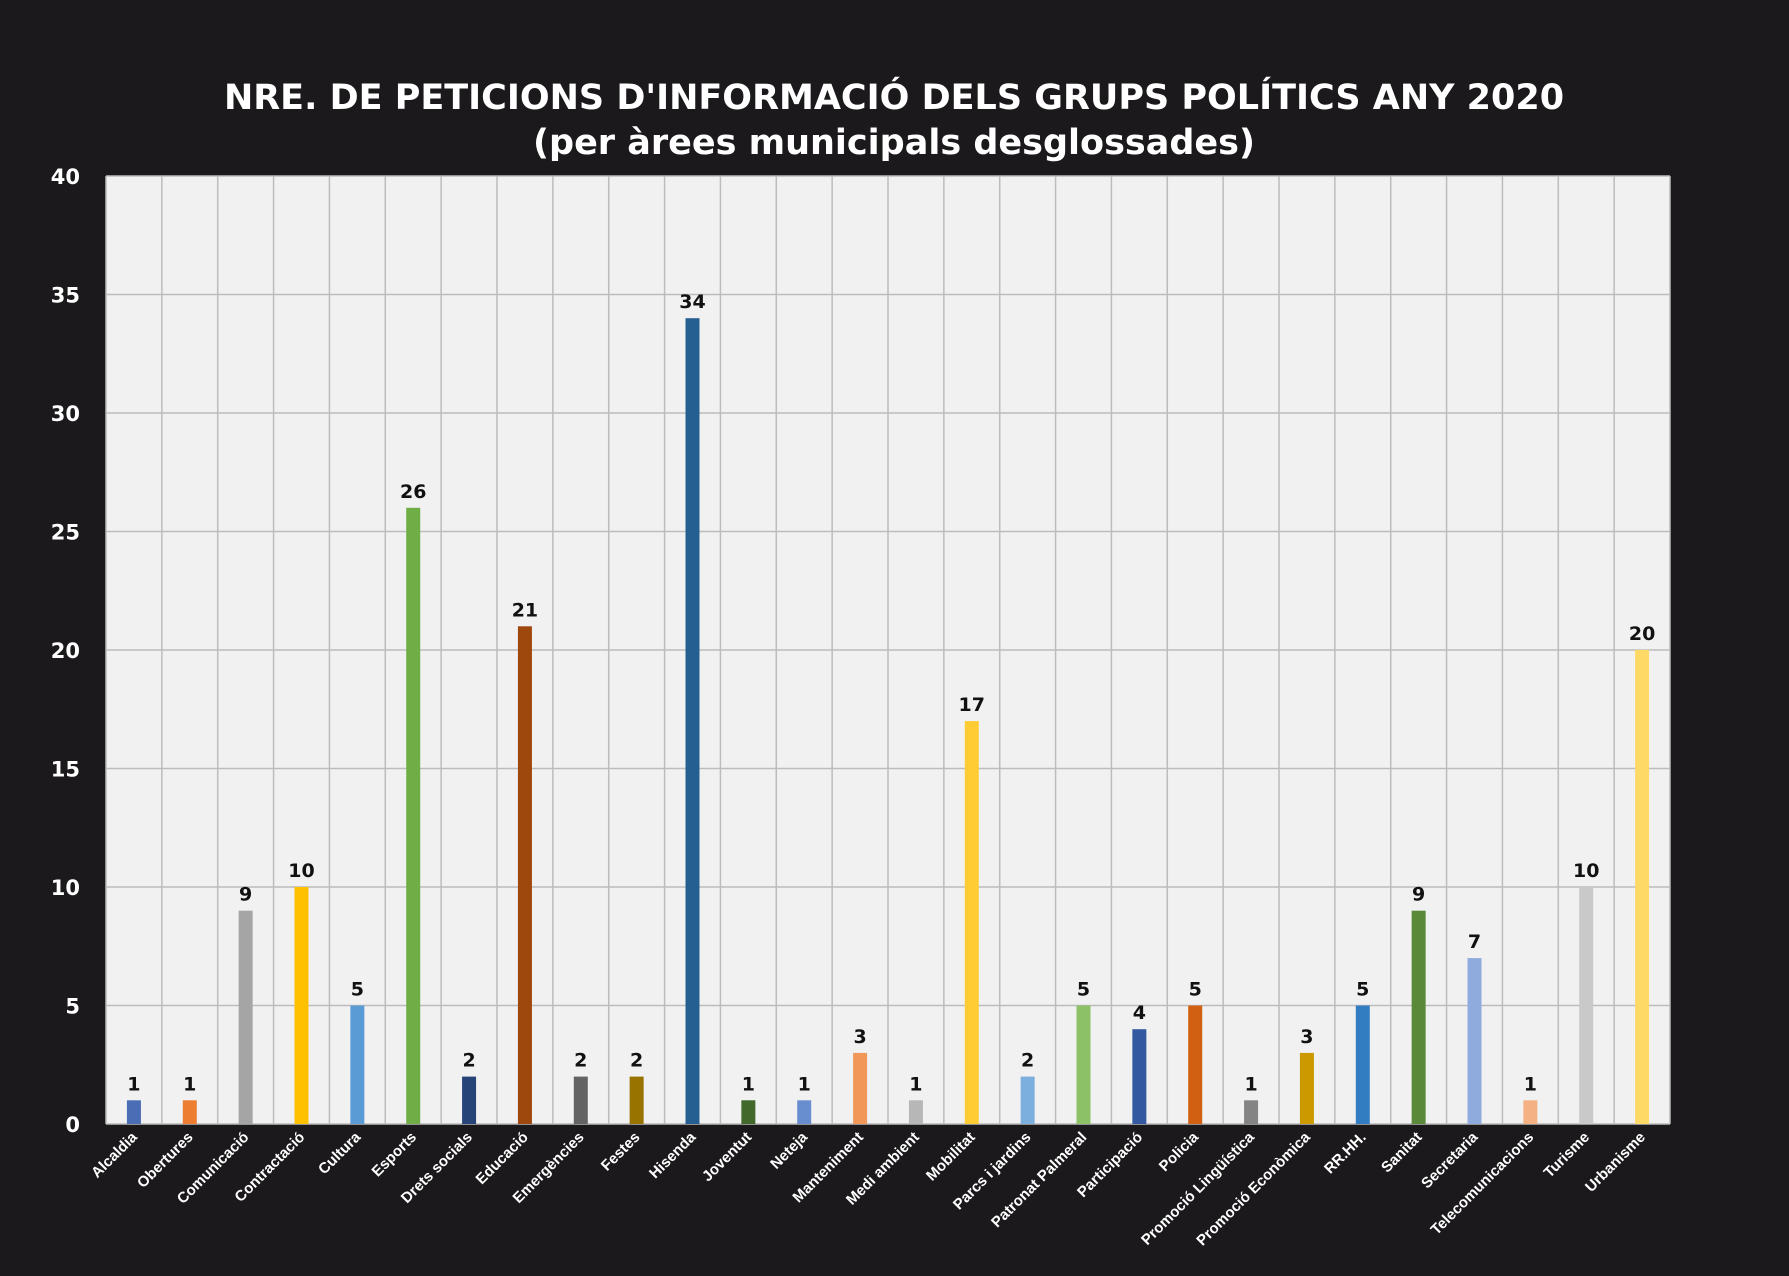 Image resolution: width=1789 pixels, height=1276 pixels. Describe the element at coordinates (972, 705) in the screenshot. I see `data-label: 17` at that location.